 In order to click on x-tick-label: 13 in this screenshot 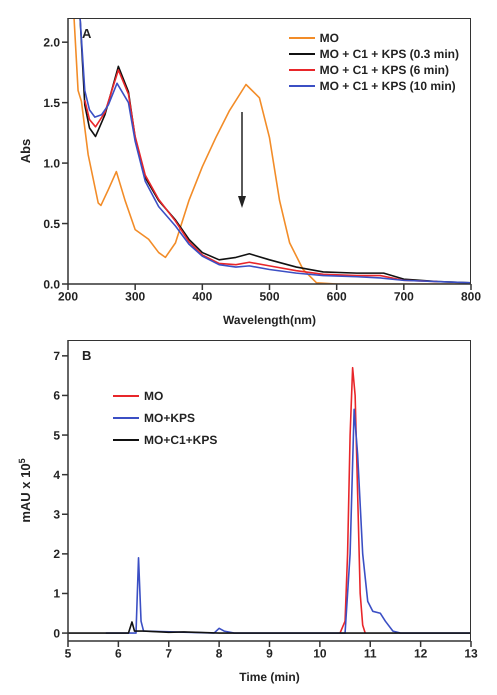, I will do `click(471, 653)`.